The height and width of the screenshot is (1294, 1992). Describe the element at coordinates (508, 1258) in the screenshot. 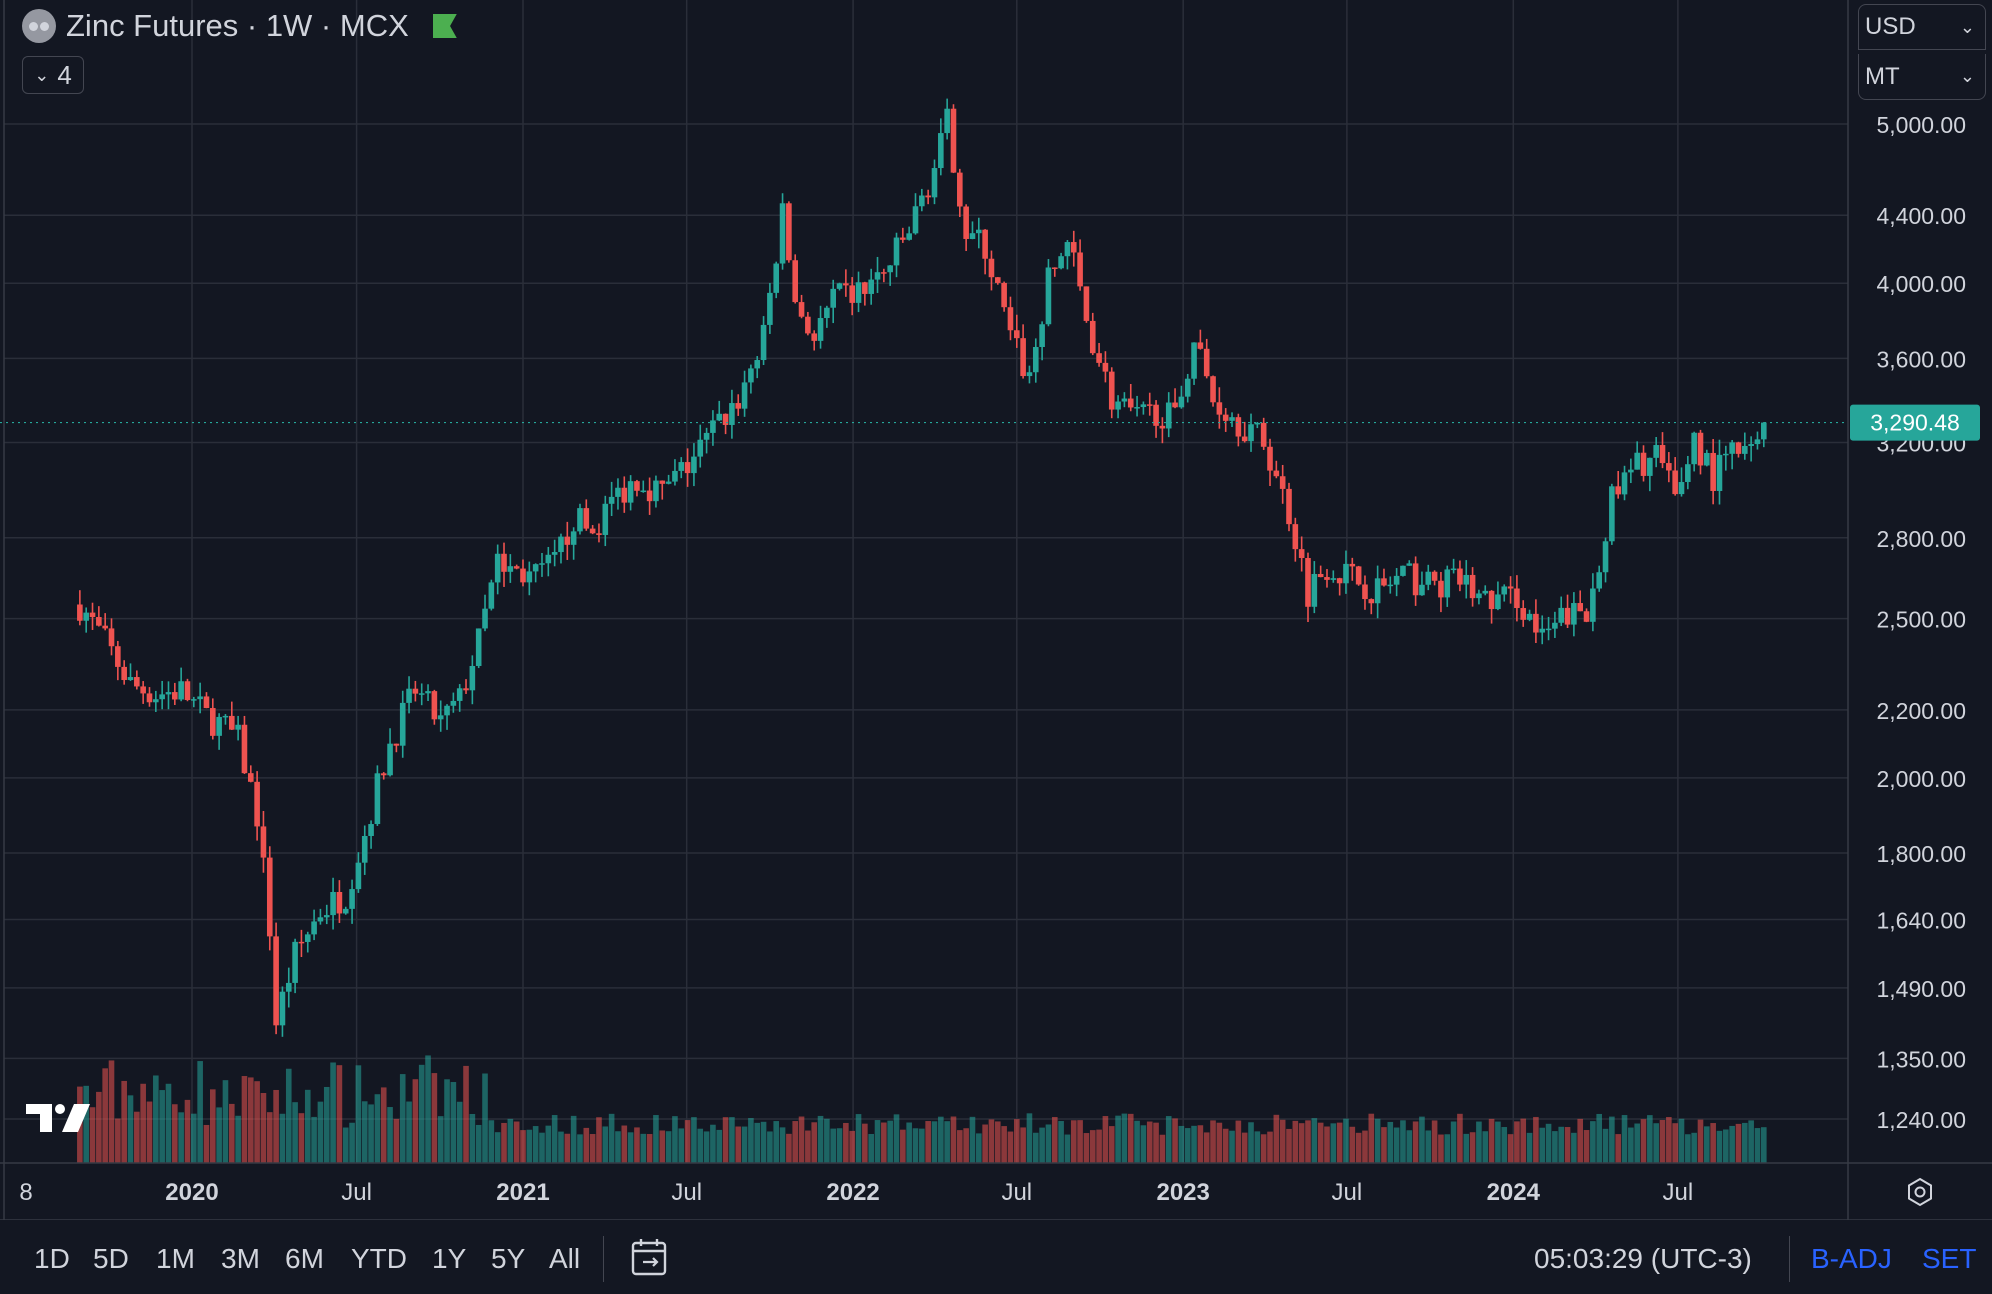

I see `range-5y-button: 5Y` at that location.